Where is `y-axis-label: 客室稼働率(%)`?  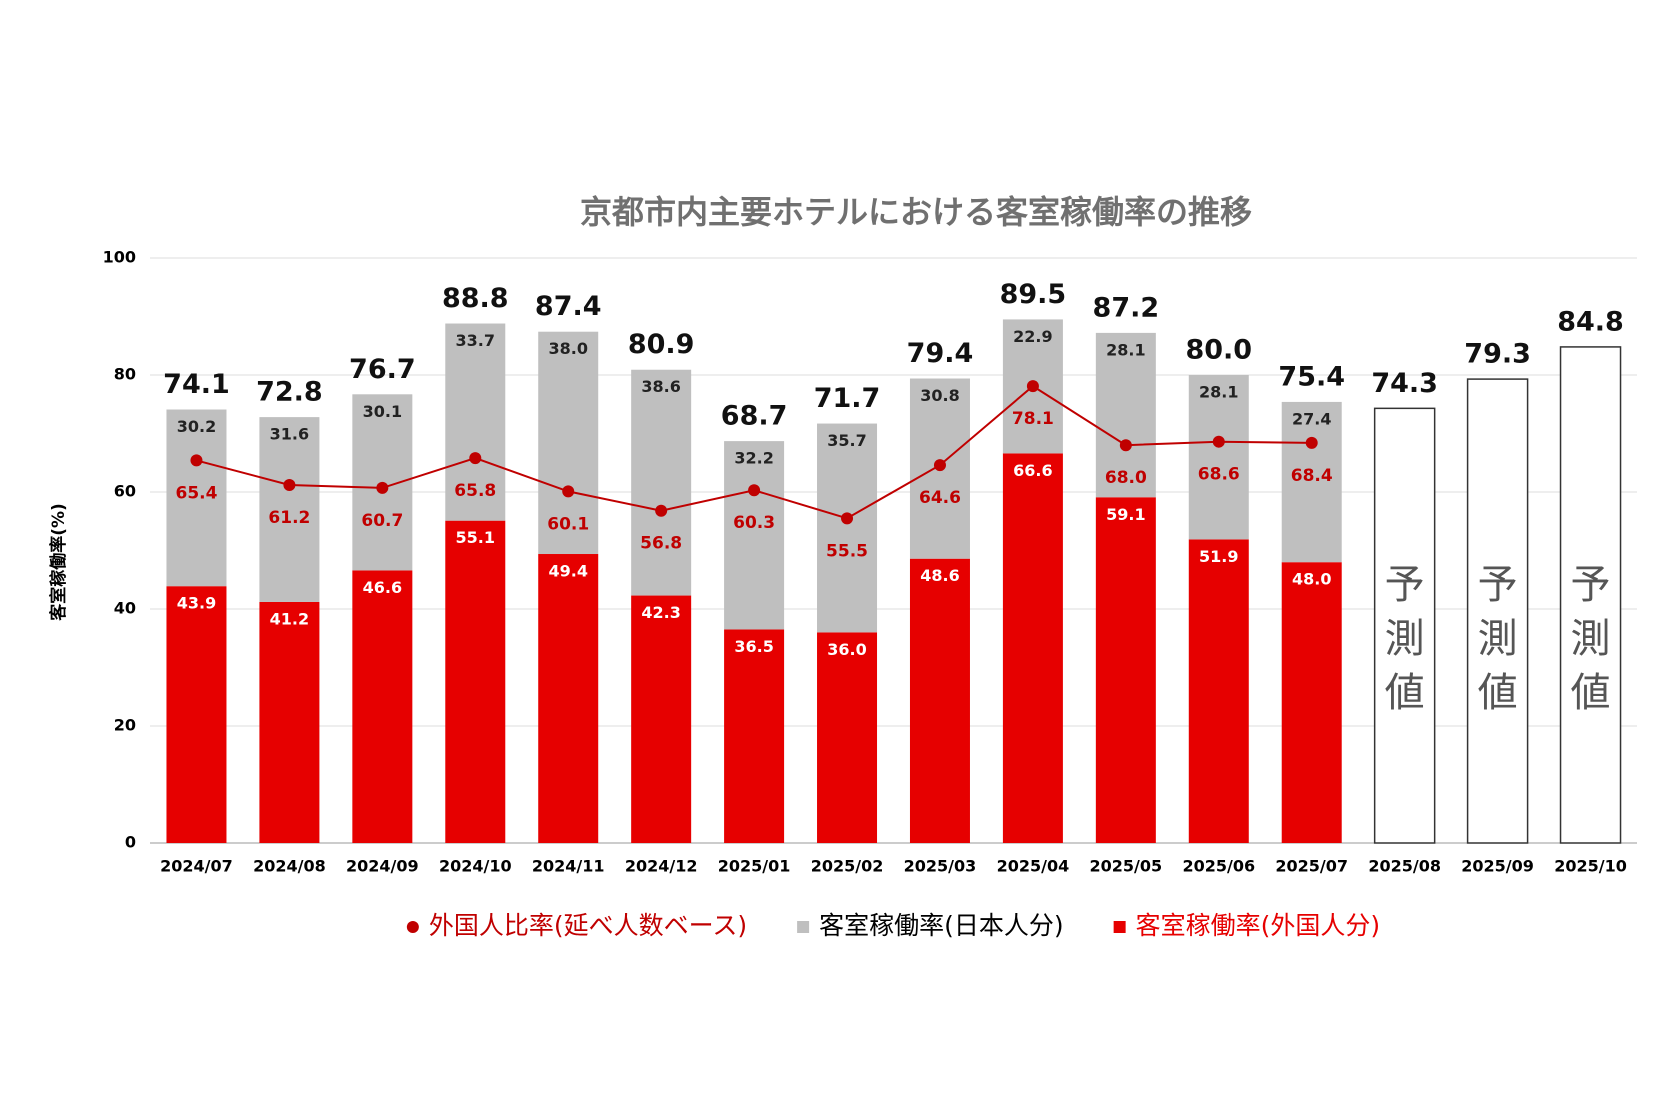 y-axis-label: 客室稼働率(%) is located at coordinates (58, 562).